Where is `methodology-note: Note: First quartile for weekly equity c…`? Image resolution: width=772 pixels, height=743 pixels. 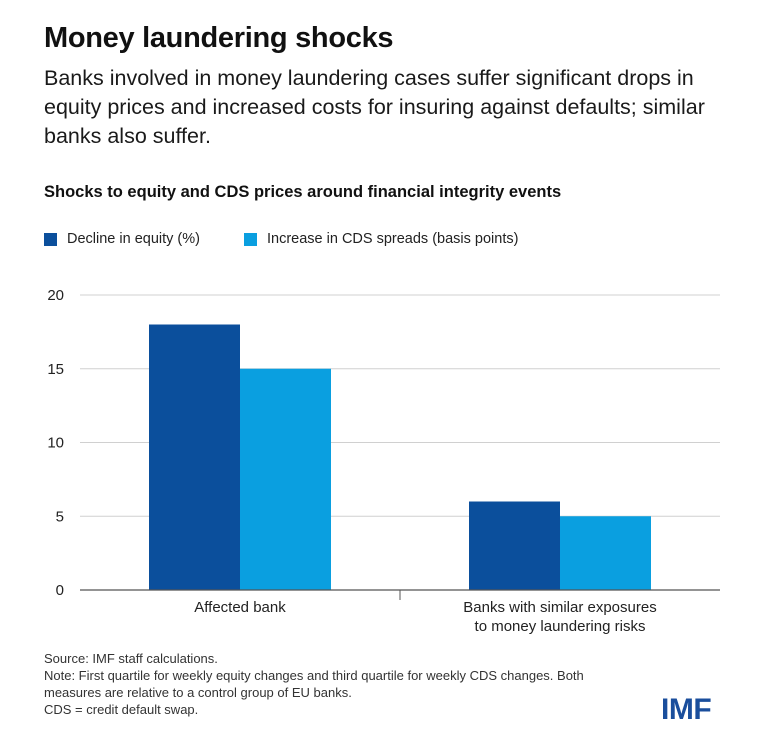
methodology-note: Note: First quartile for weekly equity c… is located at coordinates (314, 684).